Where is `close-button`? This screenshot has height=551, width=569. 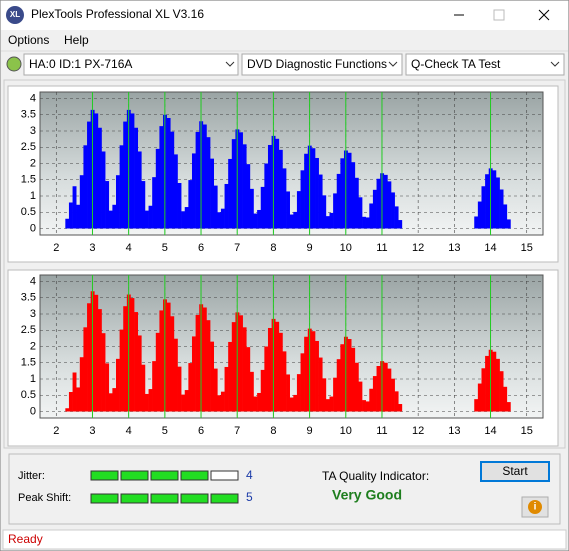
close-button is located at coordinates (544, 15).